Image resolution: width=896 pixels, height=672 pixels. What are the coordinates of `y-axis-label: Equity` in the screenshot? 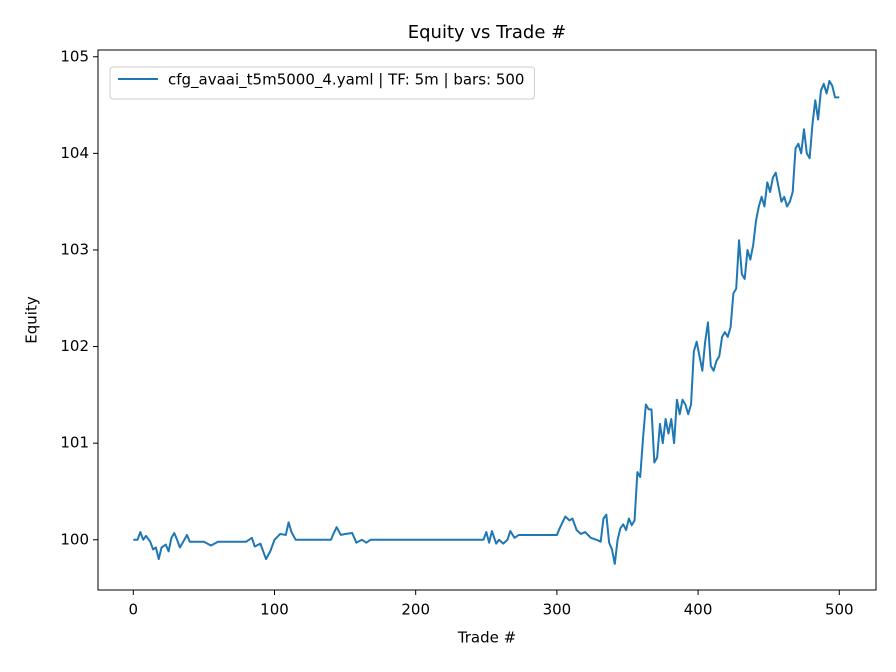 It's located at (32, 320).